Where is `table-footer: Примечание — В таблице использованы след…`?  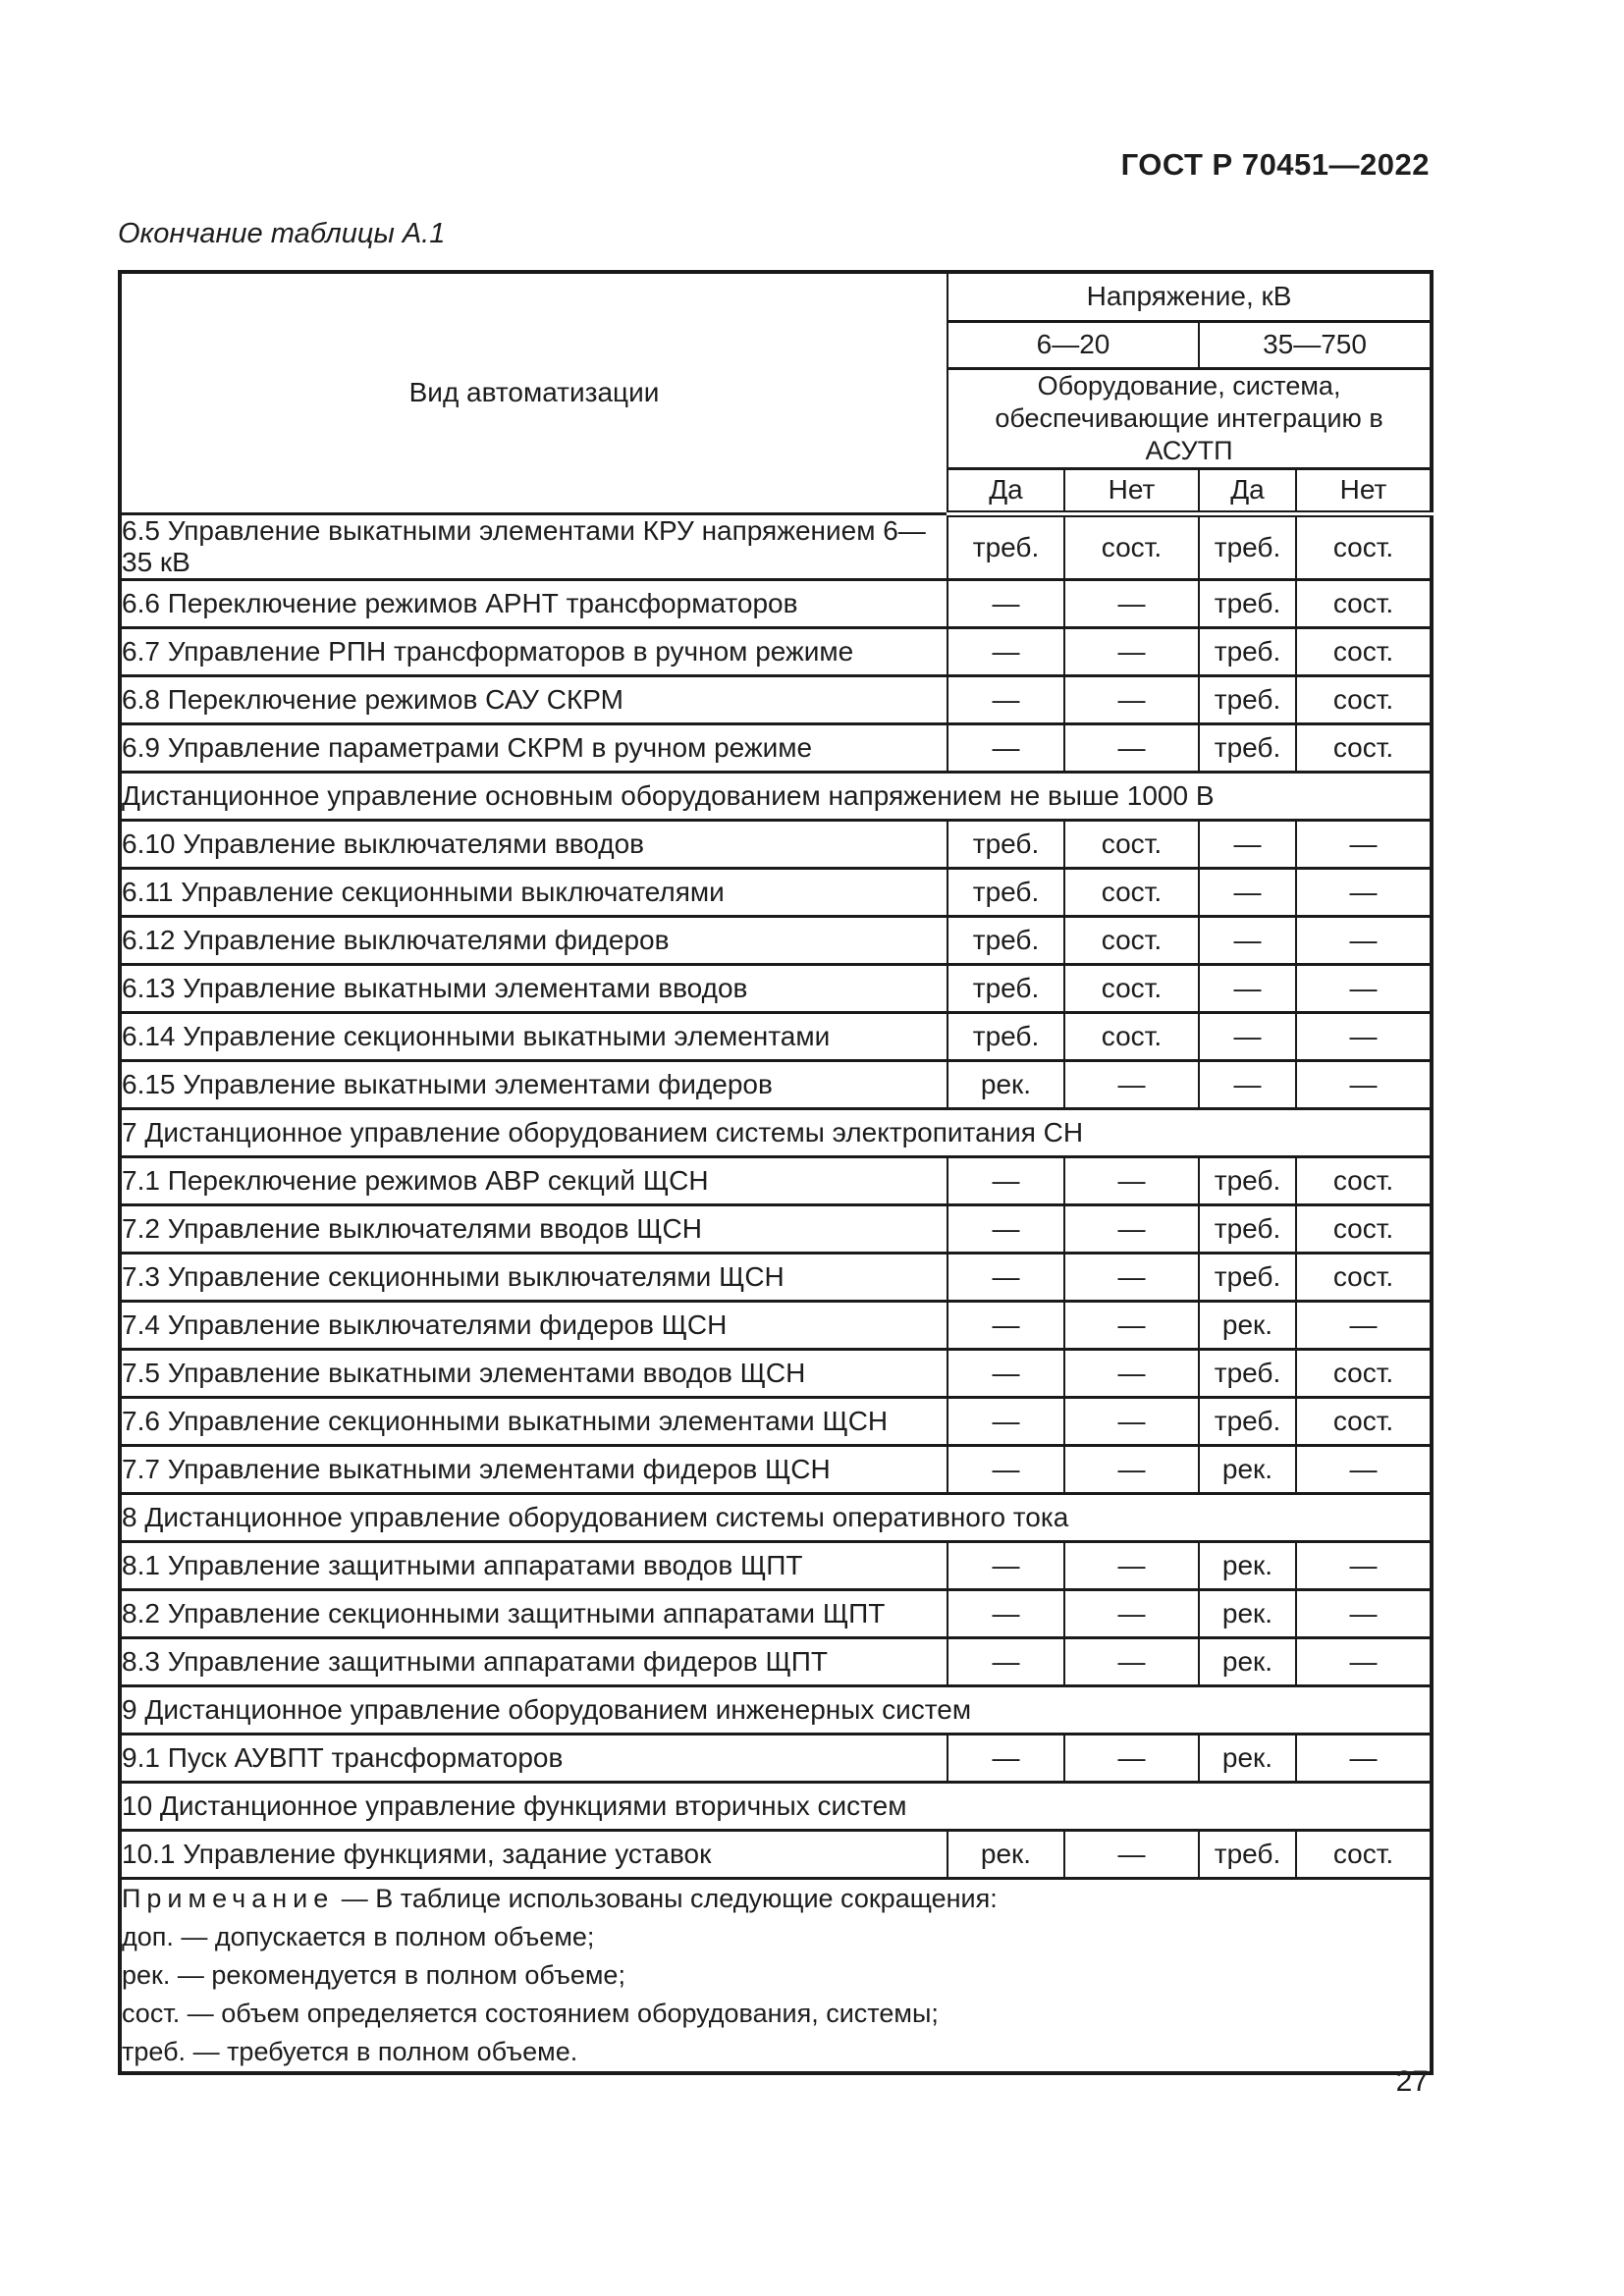 table-footer: Примечание — В таблице использованы след… is located at coordinates (776, 1975).